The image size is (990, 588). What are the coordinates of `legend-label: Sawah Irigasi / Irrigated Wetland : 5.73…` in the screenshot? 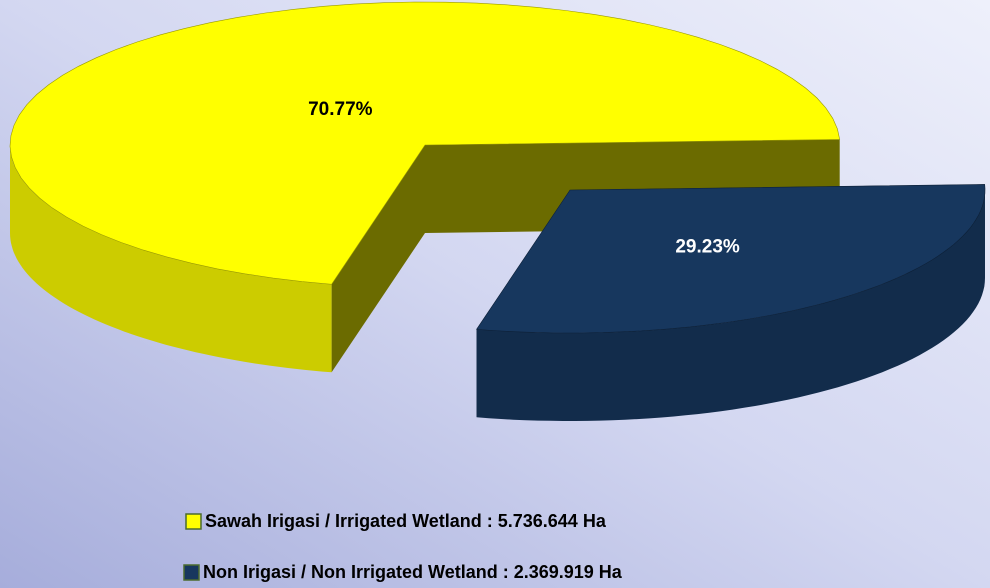 It's located at (406, 521).